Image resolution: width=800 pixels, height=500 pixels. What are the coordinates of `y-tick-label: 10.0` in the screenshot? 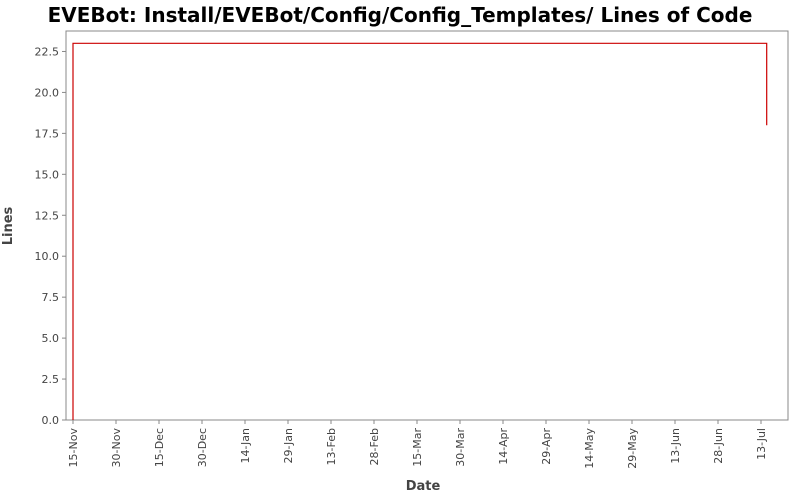 It's located at (47, 256).